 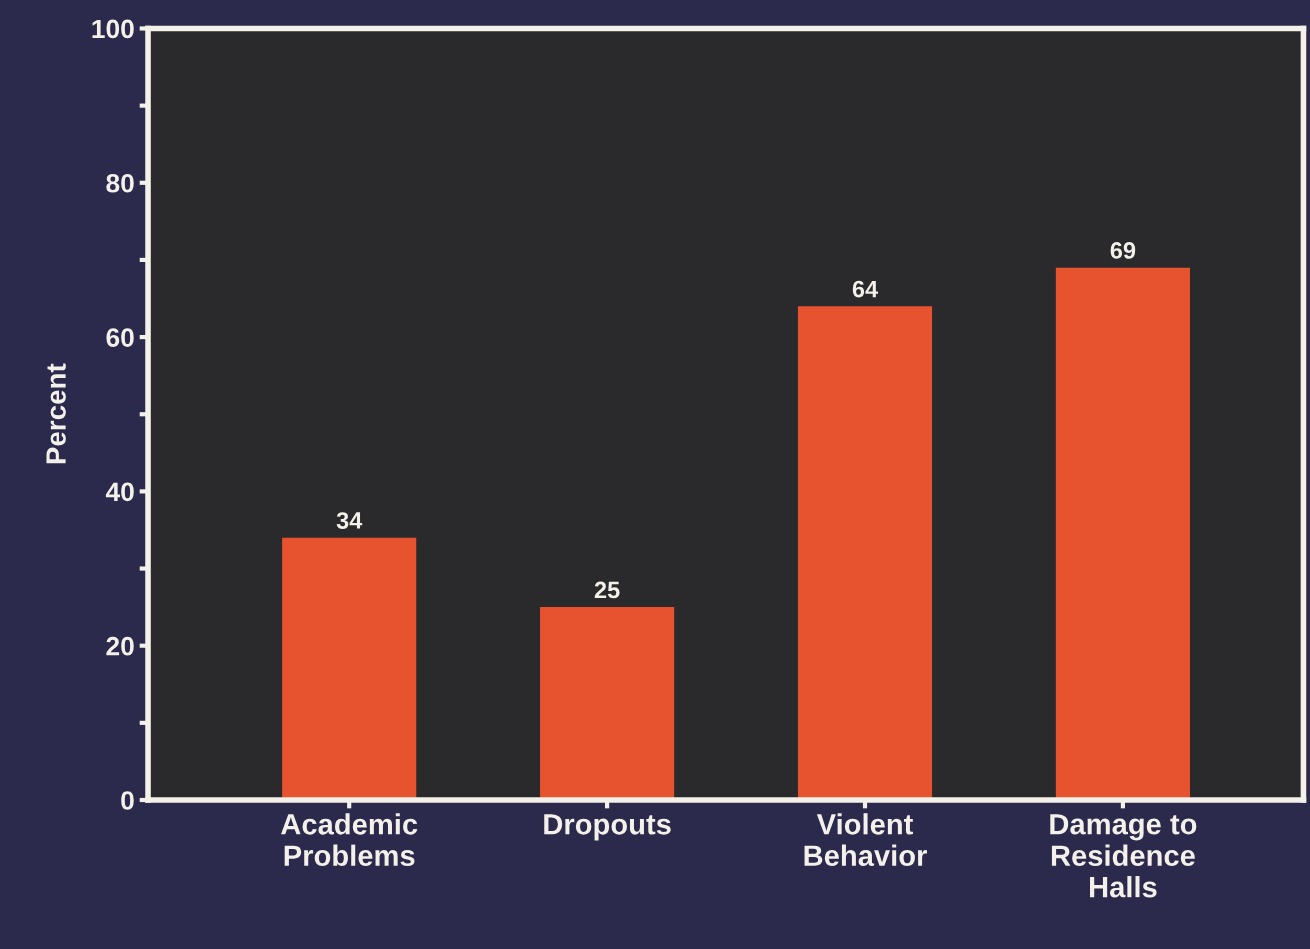 What do you see at coordinates (607, 827) in the screenshot?
I see `x-tick-label: Dropouts` at bounding box center [607, 827].